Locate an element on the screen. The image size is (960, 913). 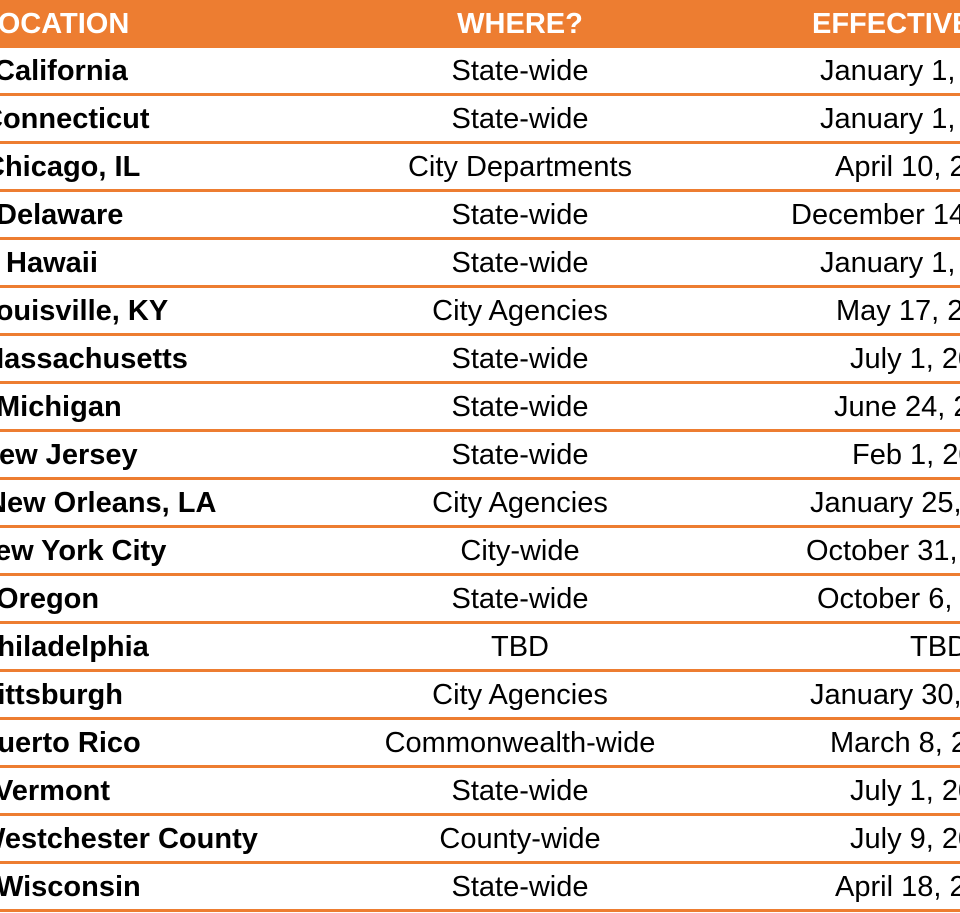
cell-effective: July 9, 2018 is located at coordinates (905, 839).